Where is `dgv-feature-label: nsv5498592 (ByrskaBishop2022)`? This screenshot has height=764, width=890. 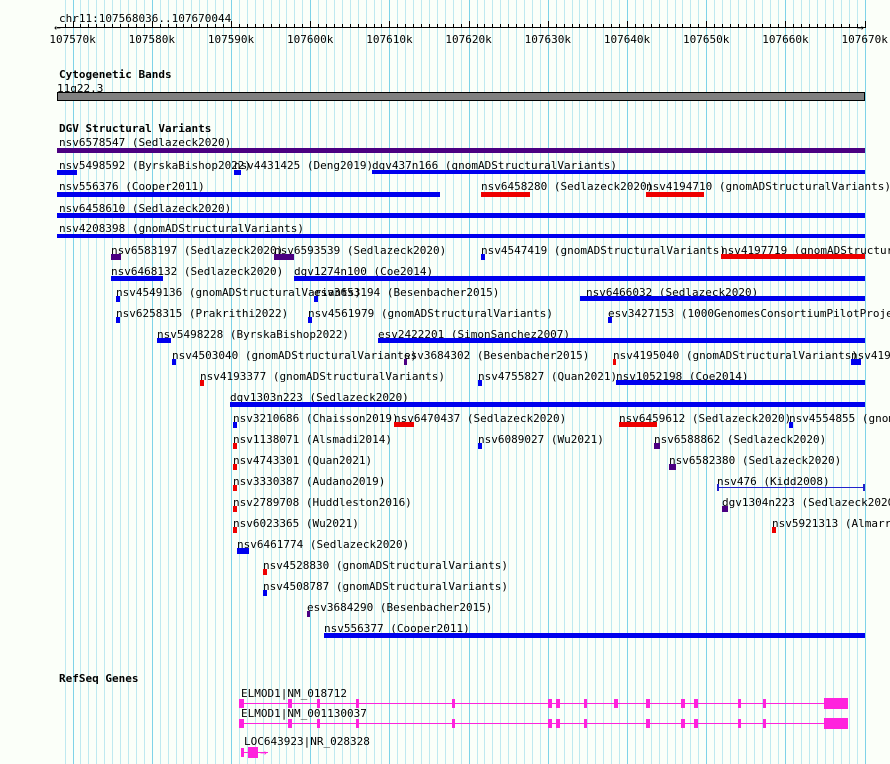
dgv-feature-label: nsv5498592 (ByrskaBishop2022) is located at coordinates (155, 165).